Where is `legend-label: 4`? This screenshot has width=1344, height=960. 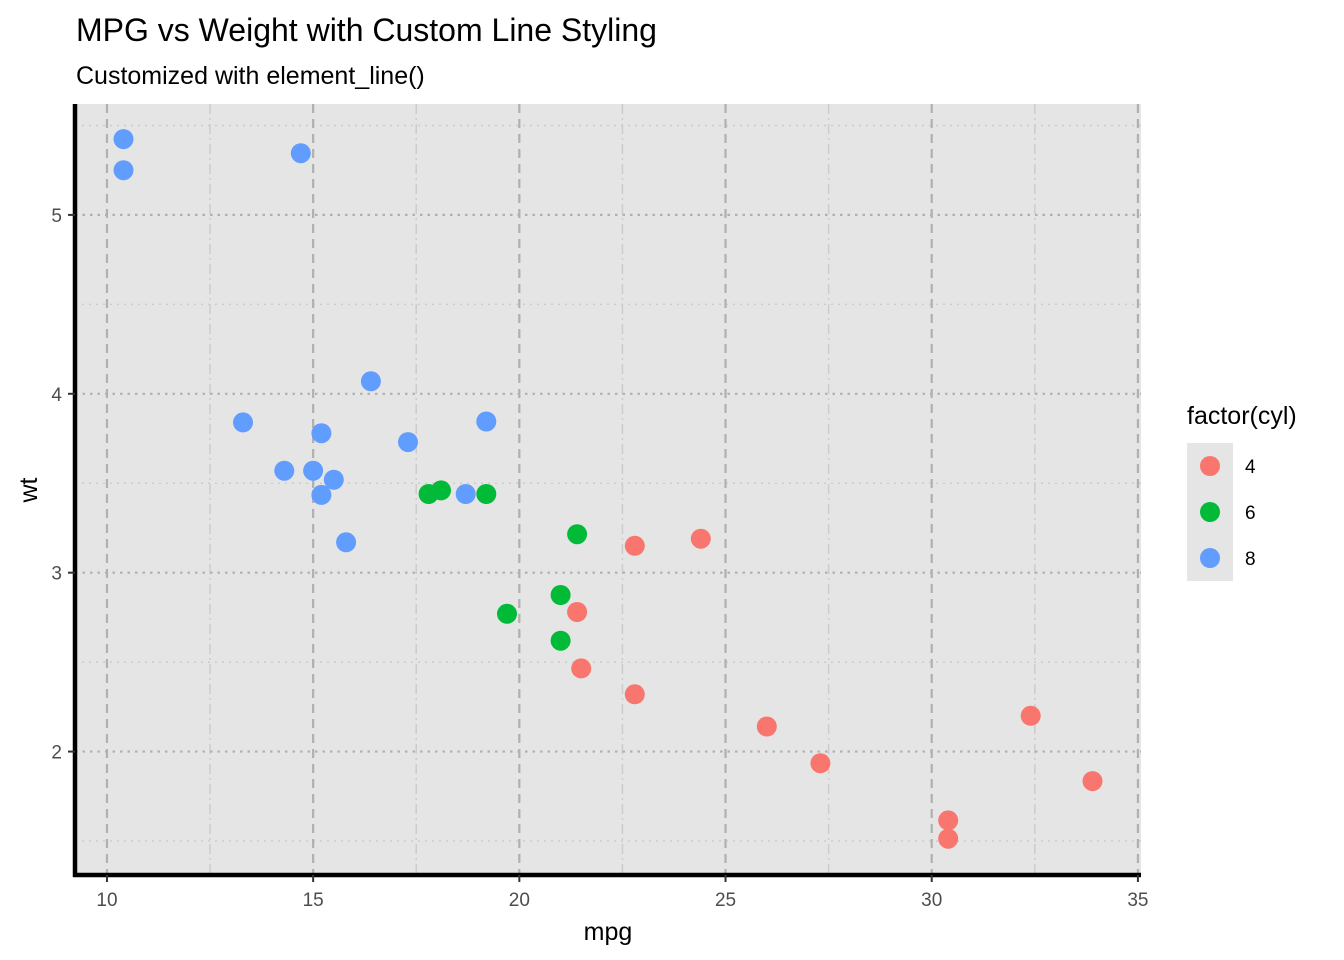 legend-label: 4 is located at coordinates (1250, 467).